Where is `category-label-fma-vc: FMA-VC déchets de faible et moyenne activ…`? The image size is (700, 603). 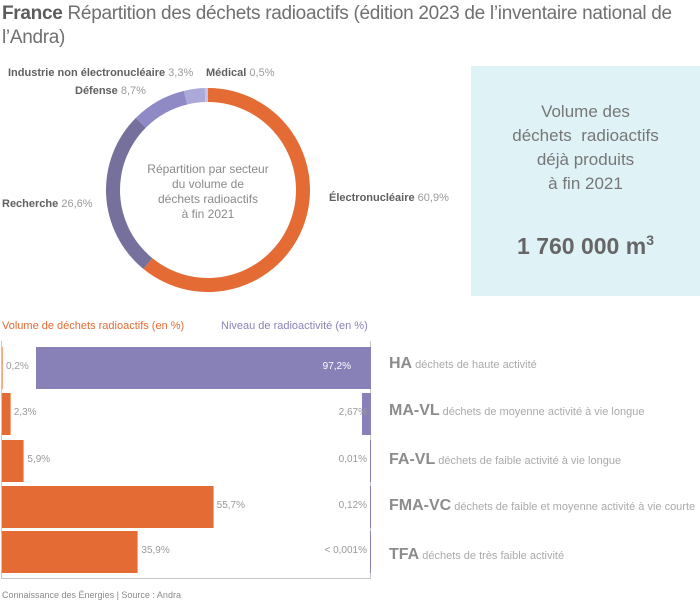
category-label-fma-vc: FMA-VC déchets de faible et moyenne activ… is located at coordinates (542, 506).